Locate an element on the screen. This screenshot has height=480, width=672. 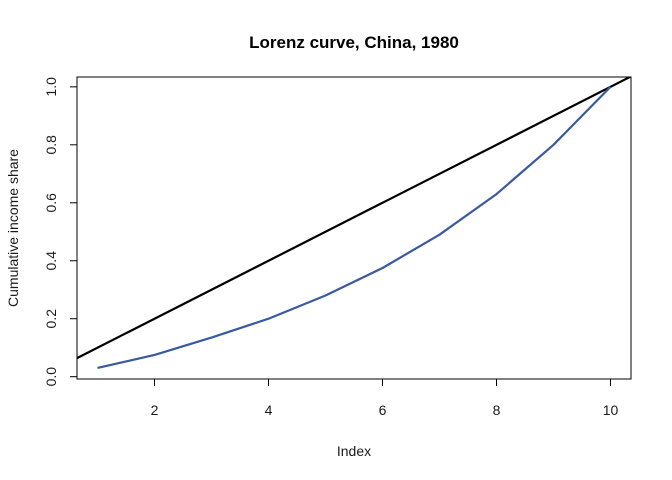
y-tick-label: 1.0 is located at coordinates (51, 87).